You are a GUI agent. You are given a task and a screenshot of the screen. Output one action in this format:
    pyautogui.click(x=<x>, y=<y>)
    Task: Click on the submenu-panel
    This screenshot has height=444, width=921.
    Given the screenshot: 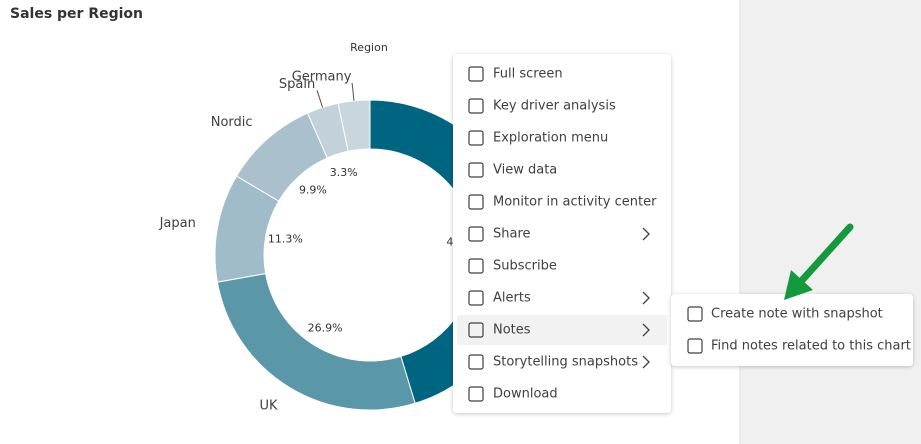 What is the action you would take?
    pyautogui.click(x=792, y=330)
    